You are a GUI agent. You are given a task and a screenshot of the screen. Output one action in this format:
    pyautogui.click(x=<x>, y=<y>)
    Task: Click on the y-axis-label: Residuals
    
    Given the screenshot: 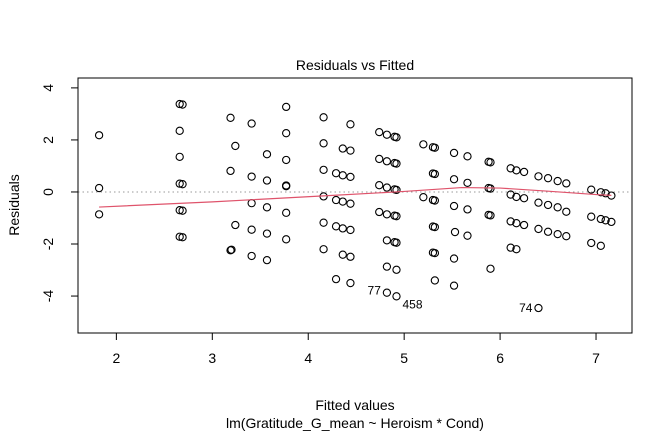 What is the action you would take?
    pyautogui.click(x=14, y=204)
    